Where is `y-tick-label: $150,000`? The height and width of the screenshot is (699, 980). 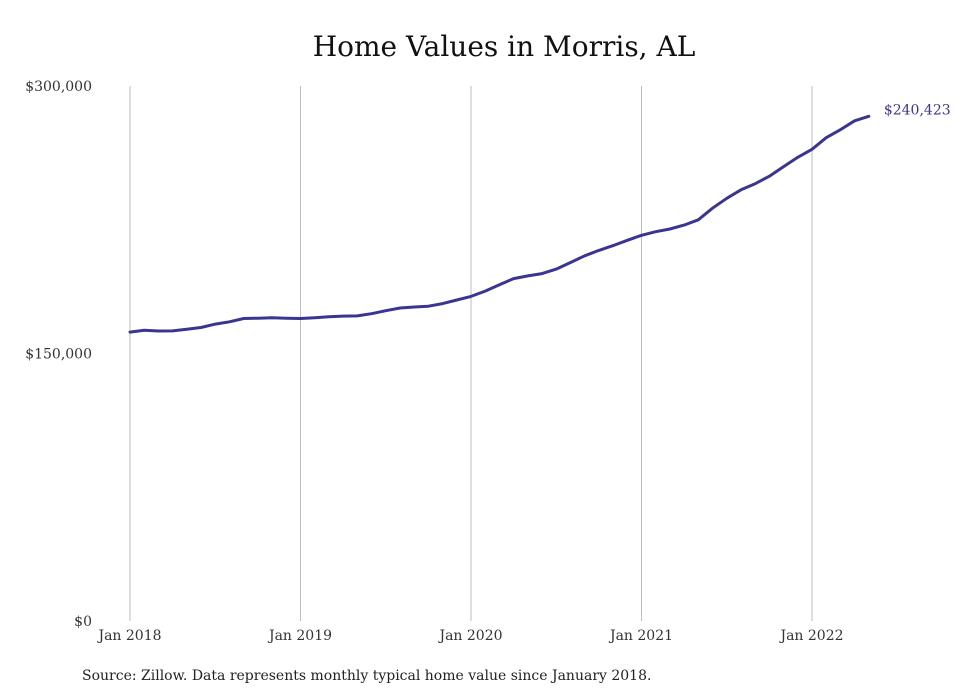
y-tick-label: $150,000 is located at coordinates (58, 355).